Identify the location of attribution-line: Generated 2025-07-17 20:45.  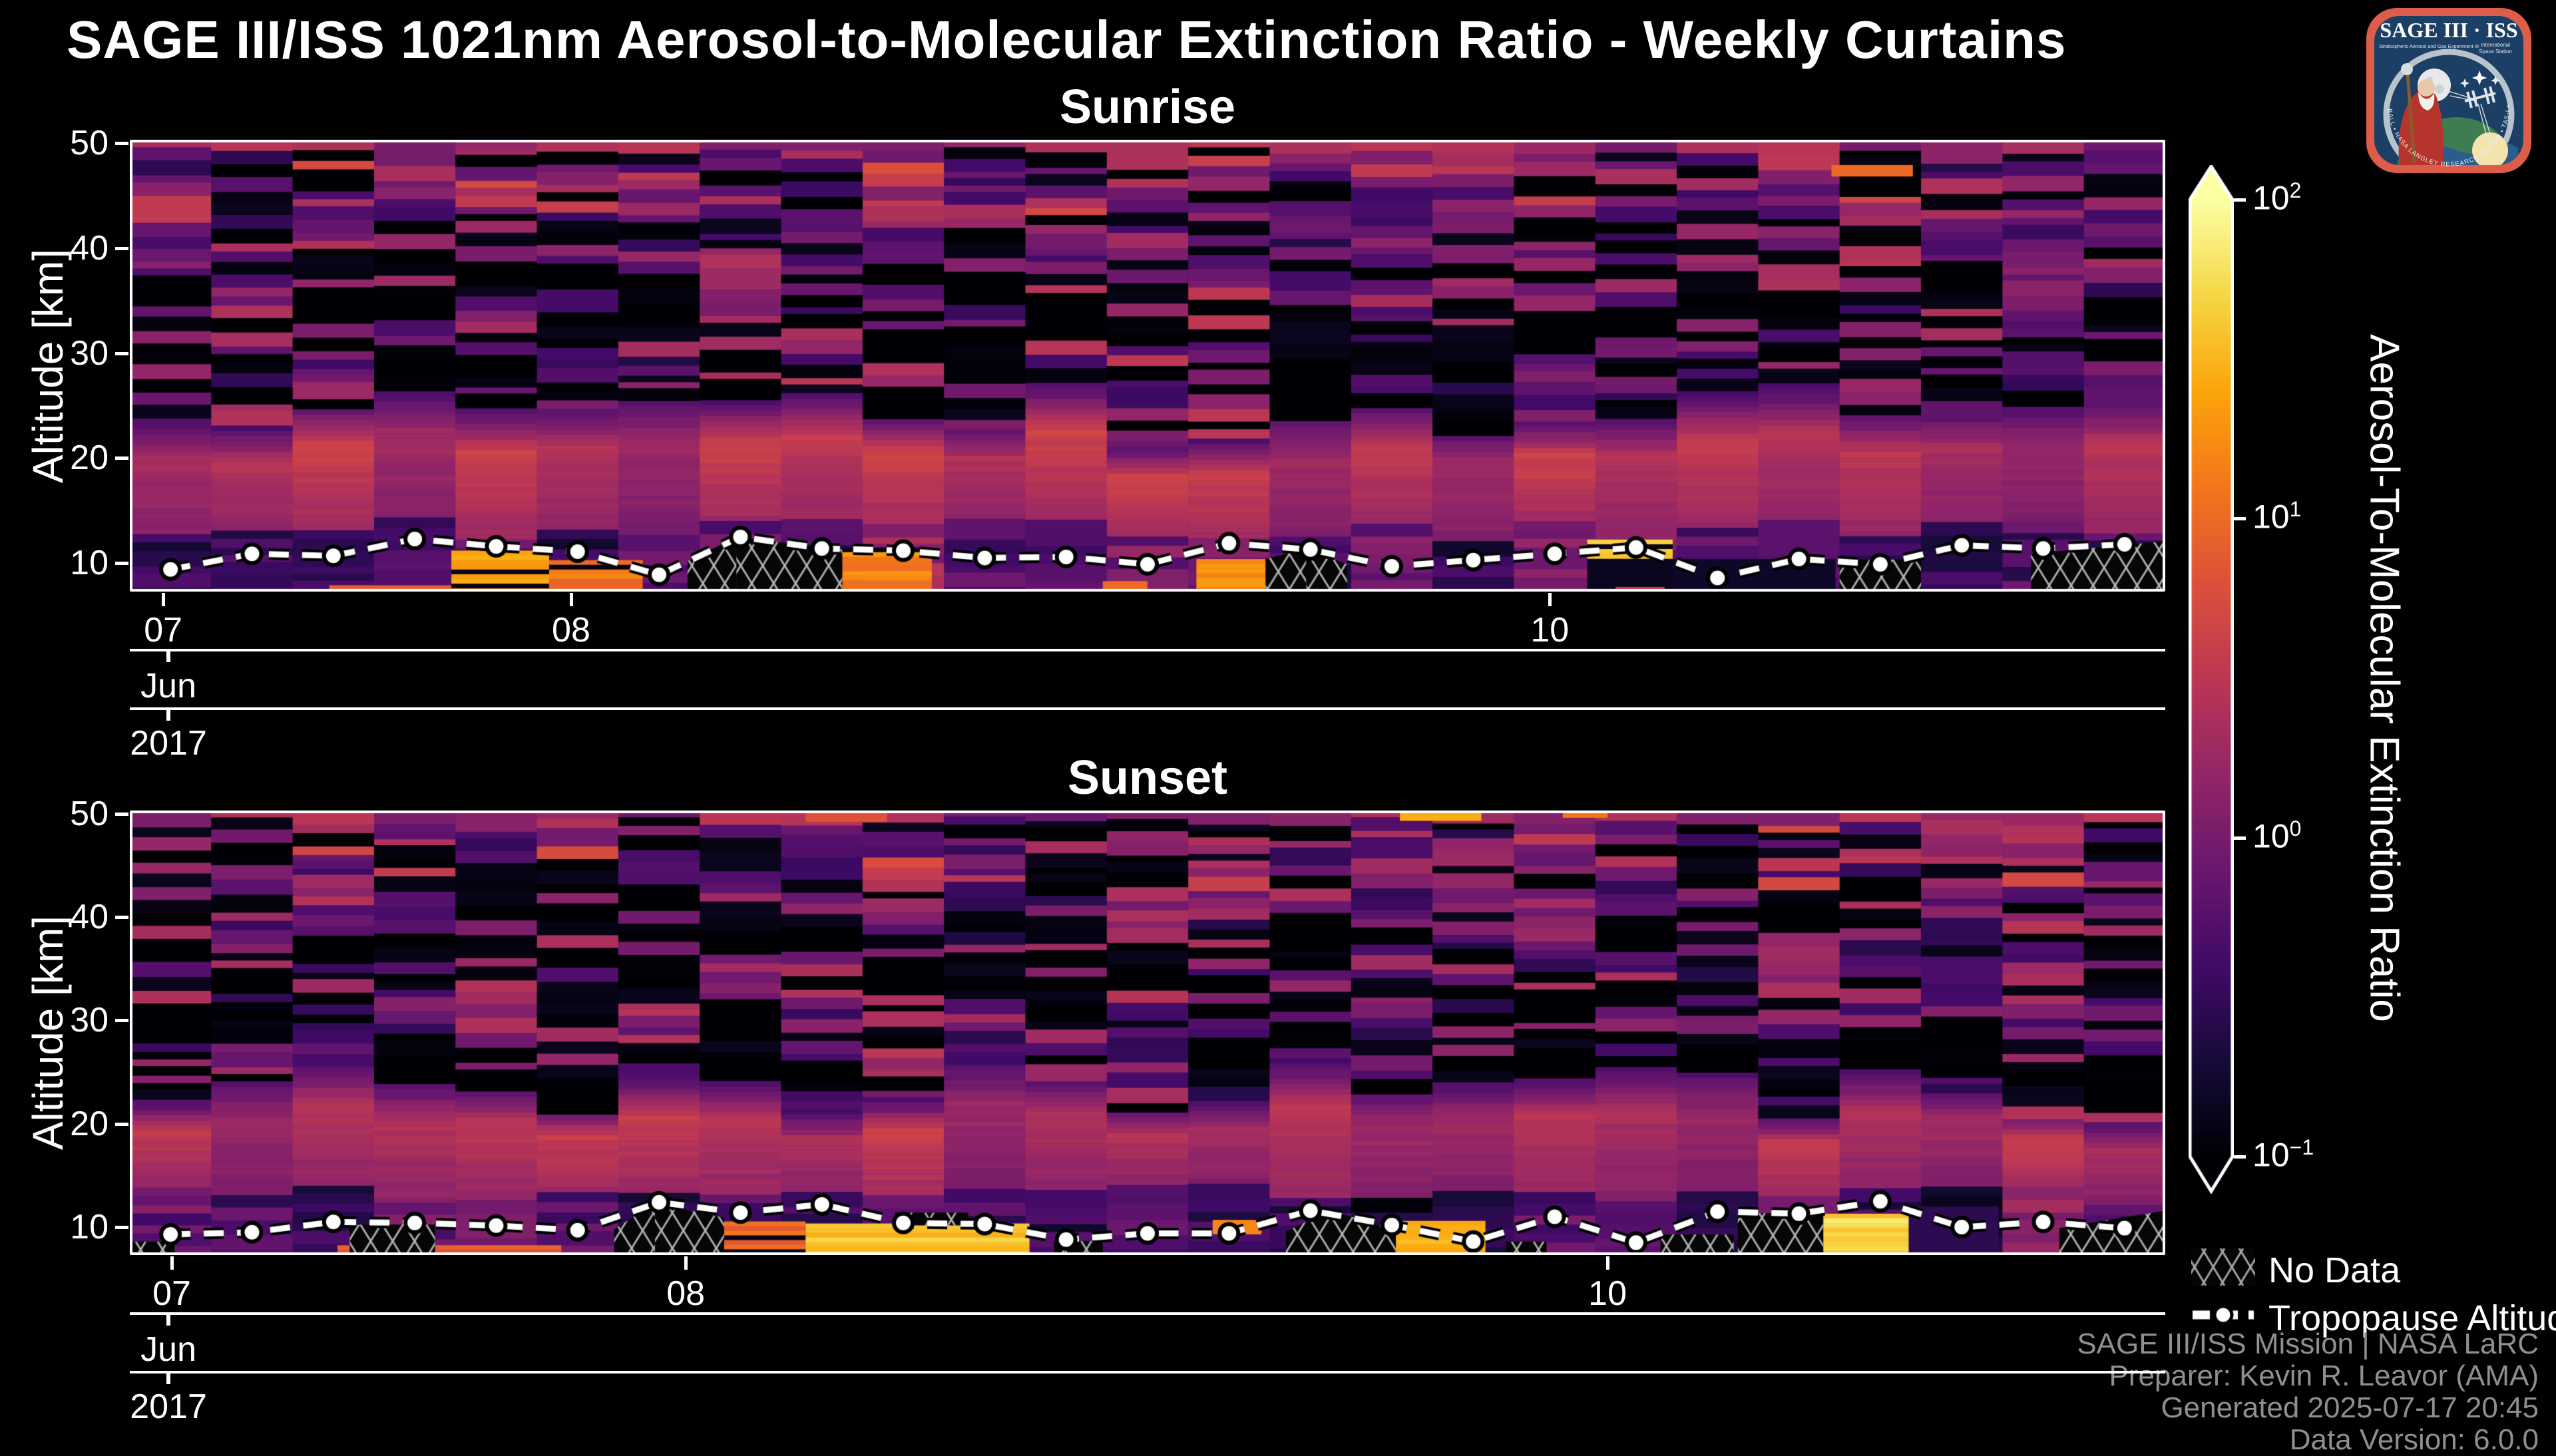
(2350, 1408).